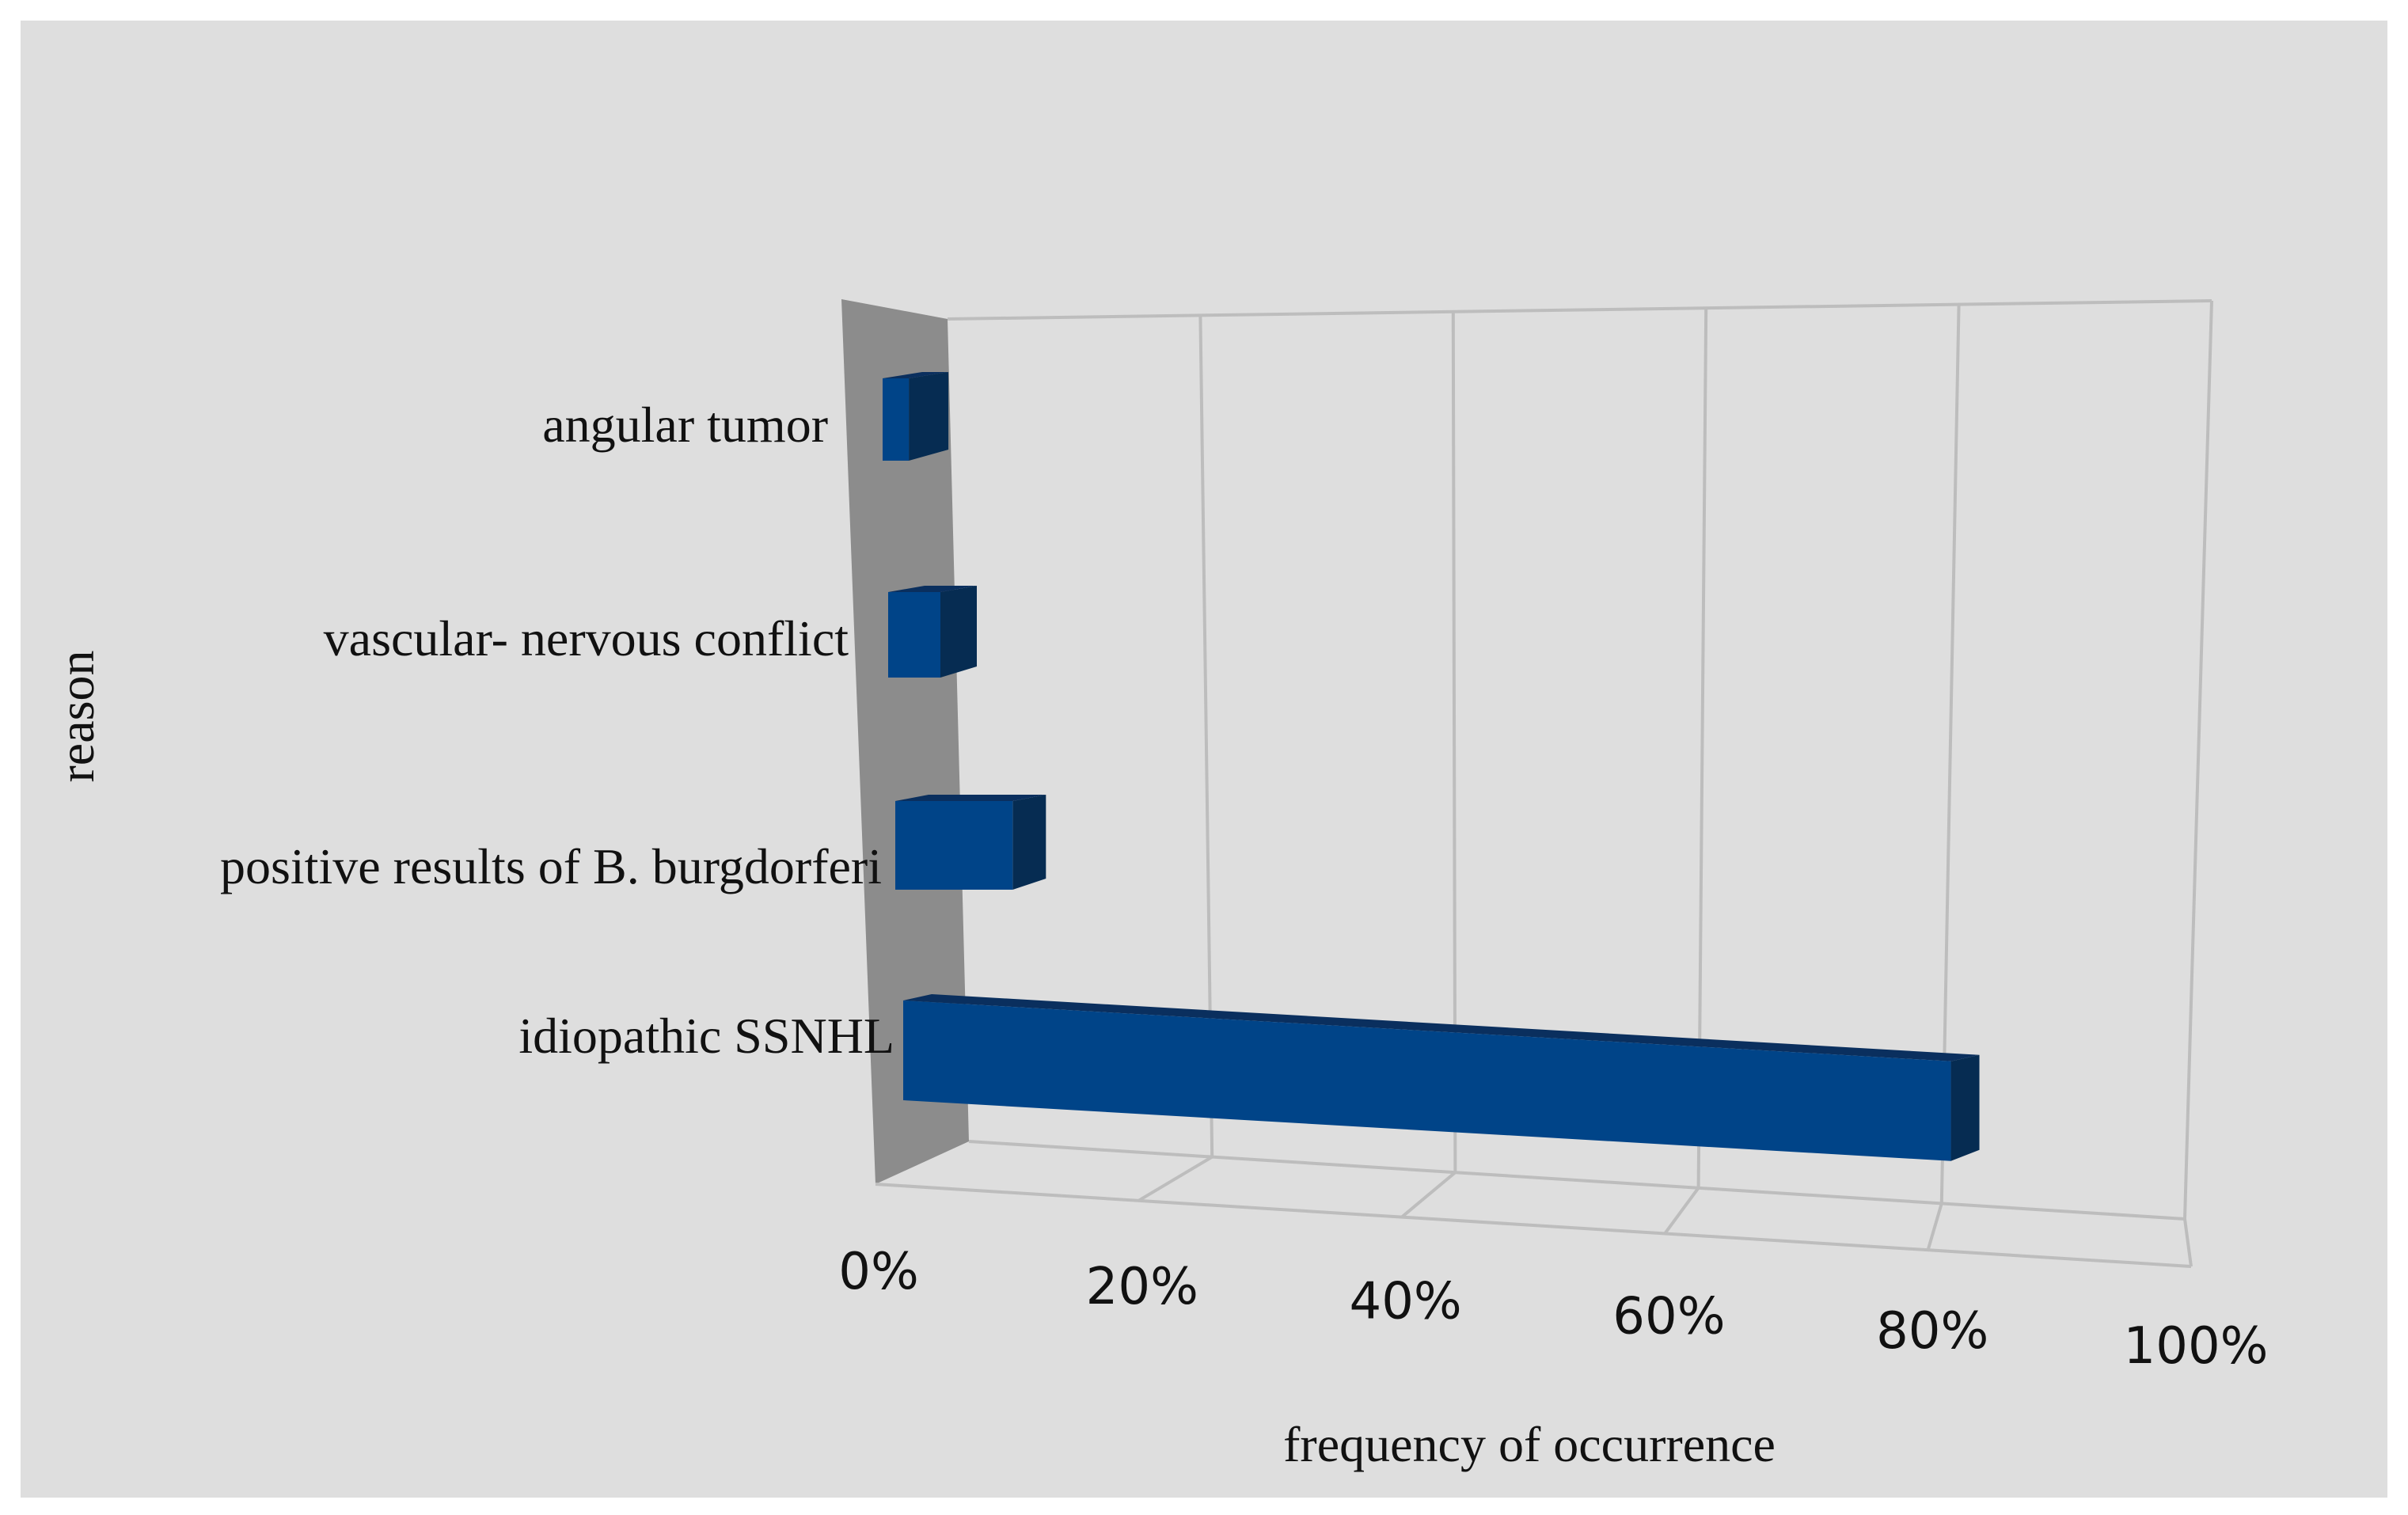 This screenshot has height=1515, width=2408. What do you see at coordinates (1577, 1180) in the screenshot?
I see `gridline-back-floor` at bounding box center [1577, 1180].